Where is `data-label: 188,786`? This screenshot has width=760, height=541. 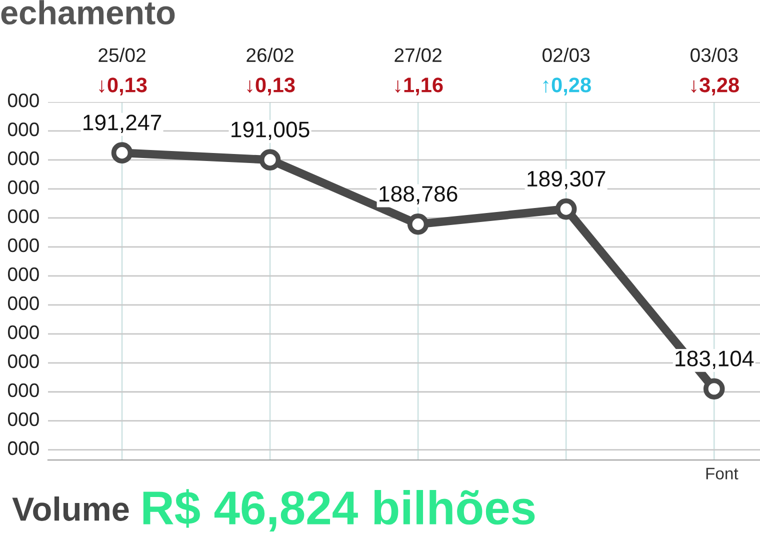 data-label: 188,786 is located at coordinates (419, 195).